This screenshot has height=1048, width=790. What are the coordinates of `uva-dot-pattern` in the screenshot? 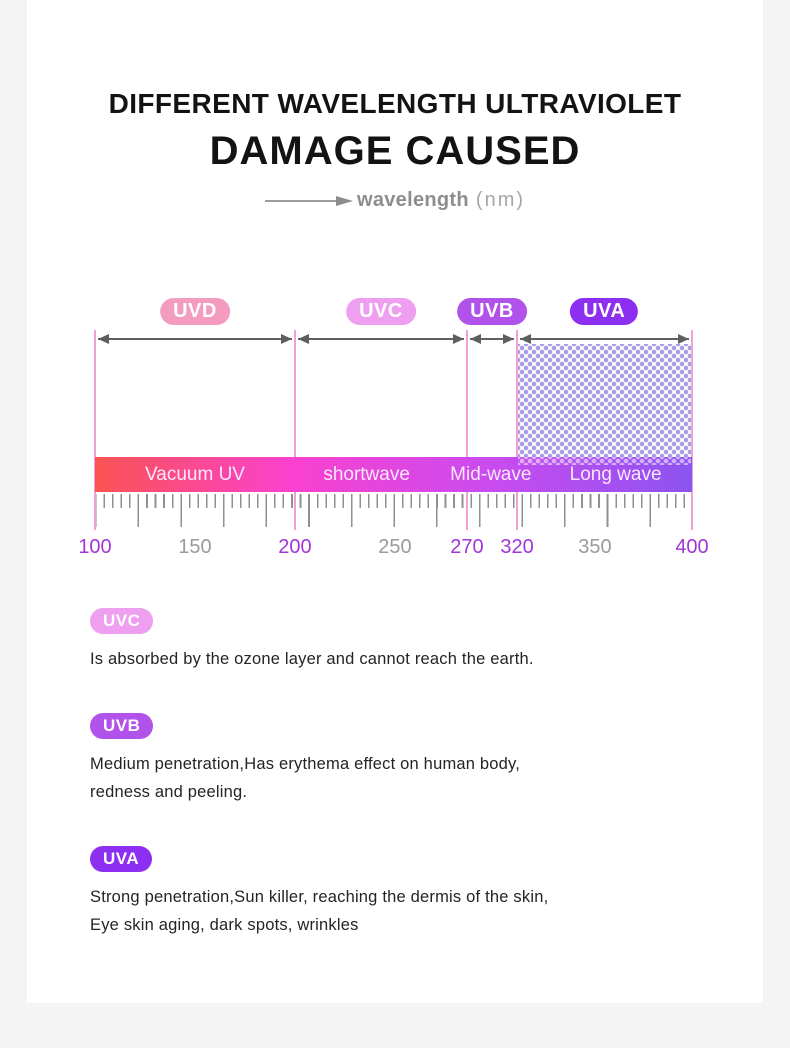 It's located at (604, 400).